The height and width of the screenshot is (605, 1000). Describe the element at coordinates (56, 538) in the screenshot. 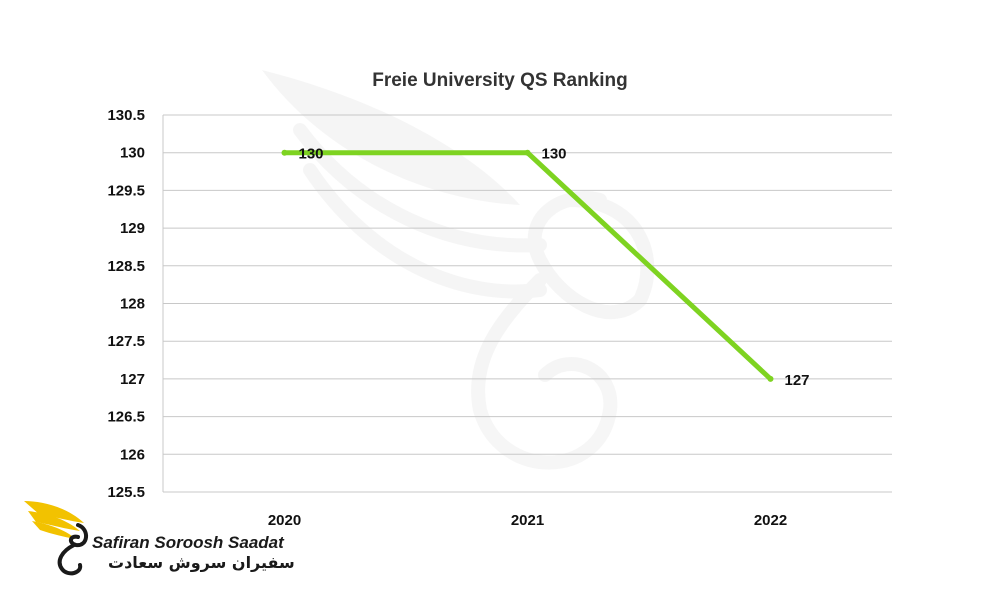

I see `wing-logo-icon` at that location.